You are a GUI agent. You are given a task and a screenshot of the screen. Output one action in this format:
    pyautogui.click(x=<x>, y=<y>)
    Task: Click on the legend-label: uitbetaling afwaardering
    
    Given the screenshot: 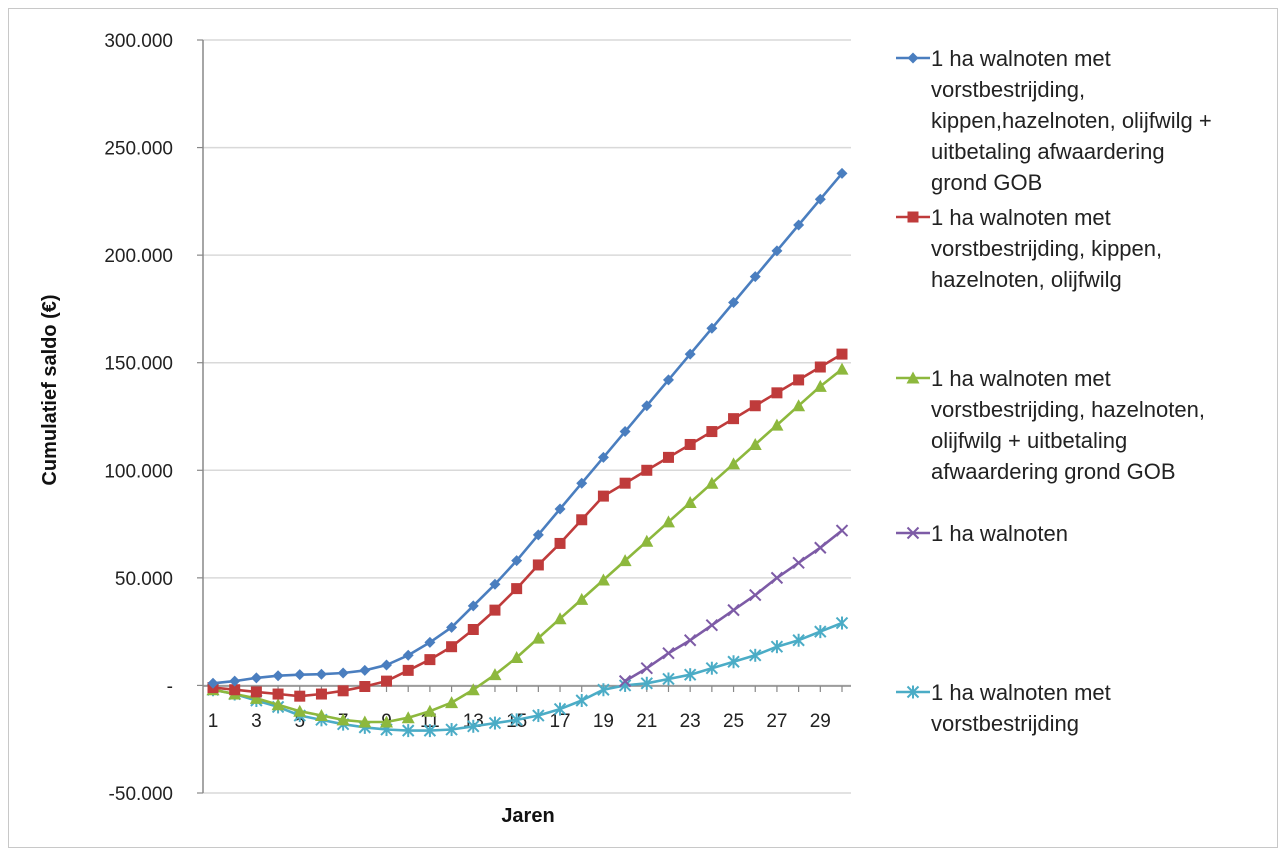 What is the action you would take?
    pyautogui.click(x=1048, y=151)
    